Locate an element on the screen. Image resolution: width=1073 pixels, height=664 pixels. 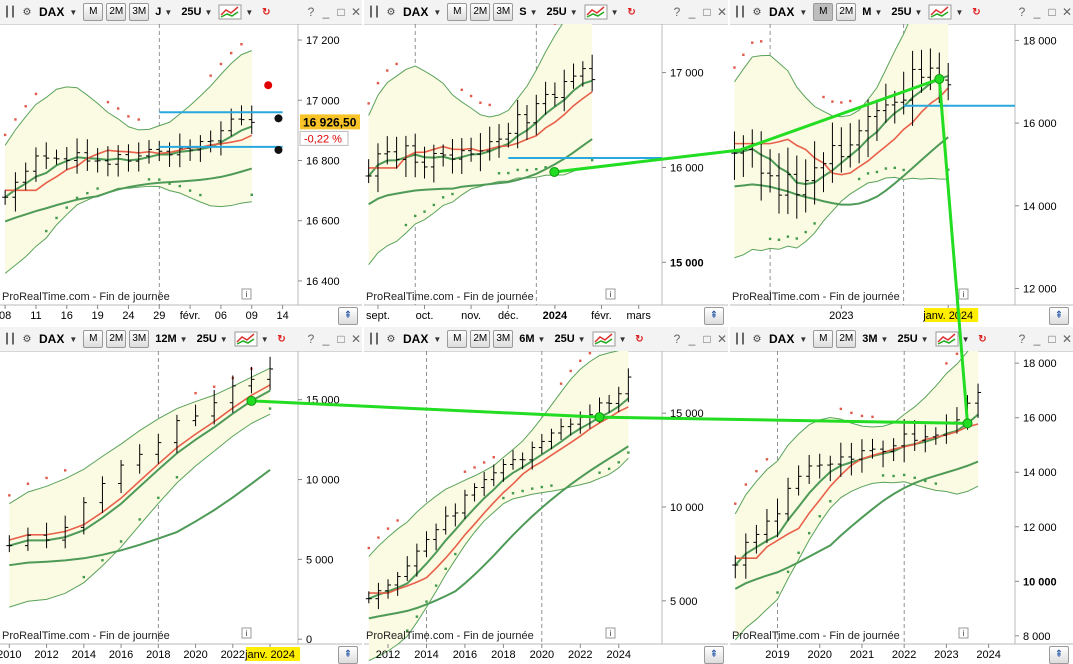
period-selector: 6M is located at coordinates (527, 339).